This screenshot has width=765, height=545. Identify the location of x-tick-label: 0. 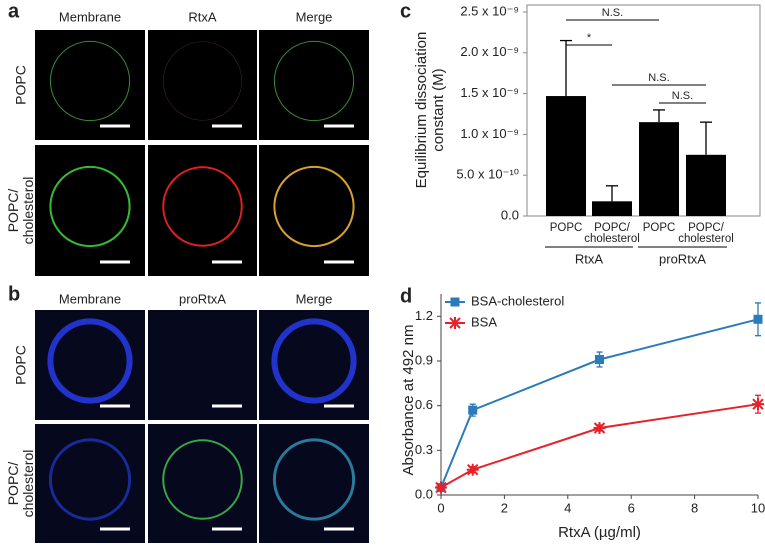
(440, 507).